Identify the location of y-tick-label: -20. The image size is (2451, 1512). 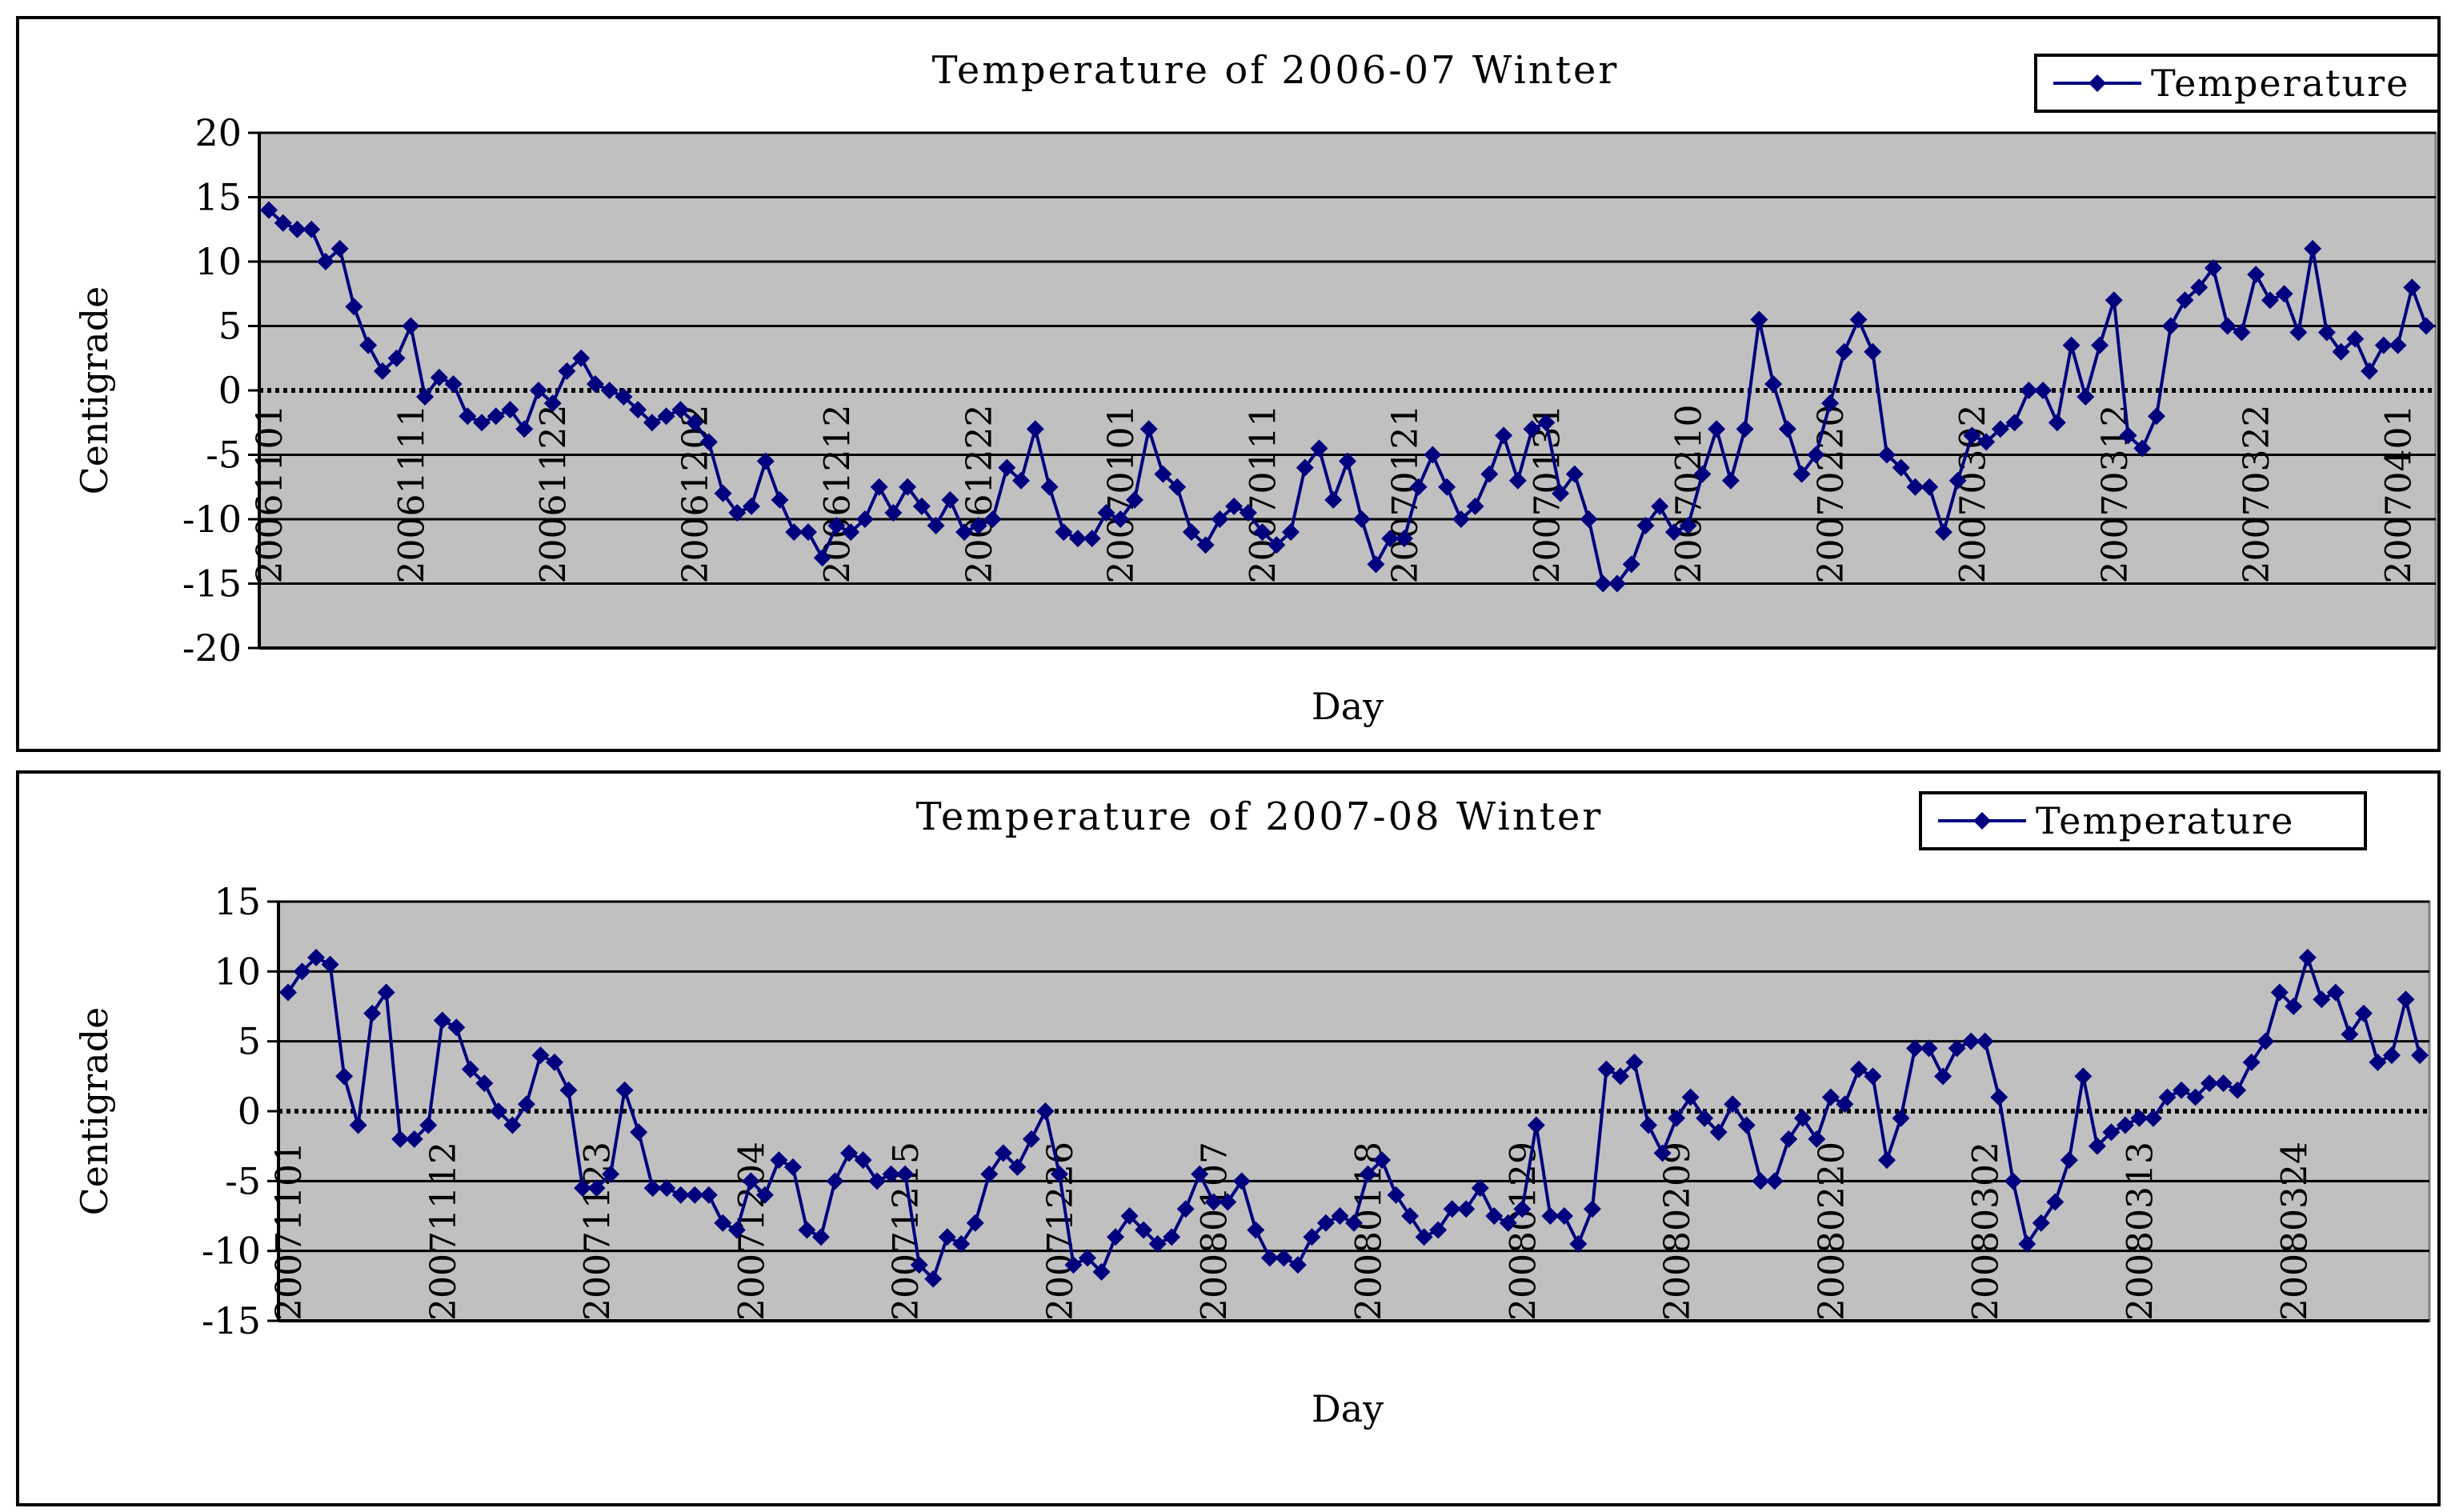
(212, 648).